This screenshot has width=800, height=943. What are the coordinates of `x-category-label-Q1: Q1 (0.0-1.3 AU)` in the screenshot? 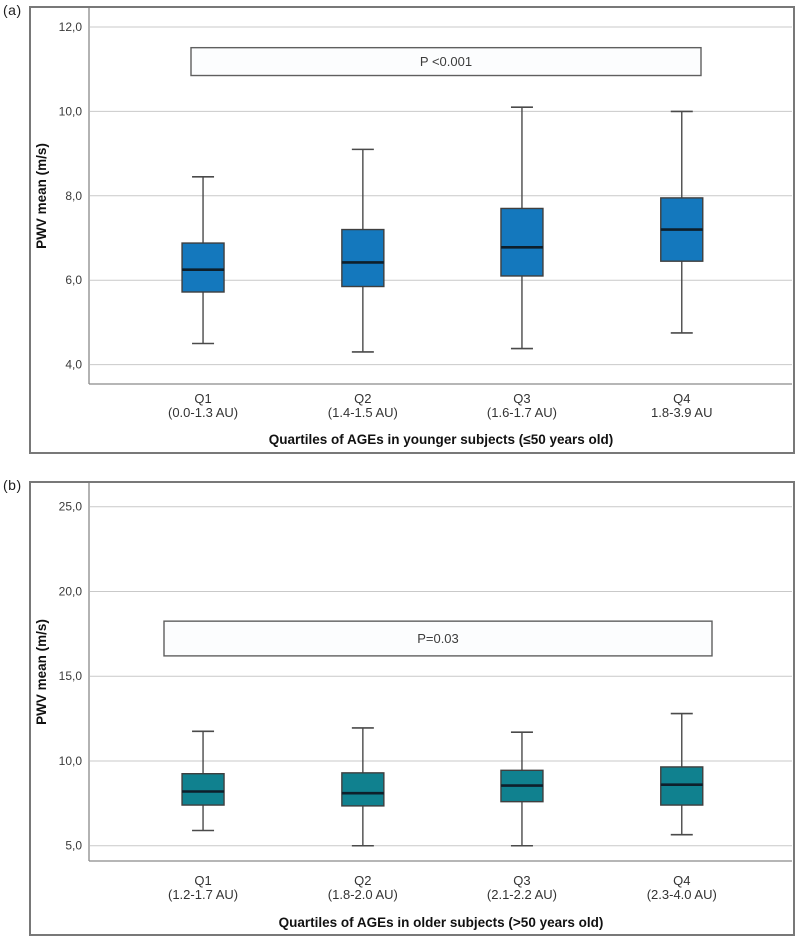 It's located at (203, 405).